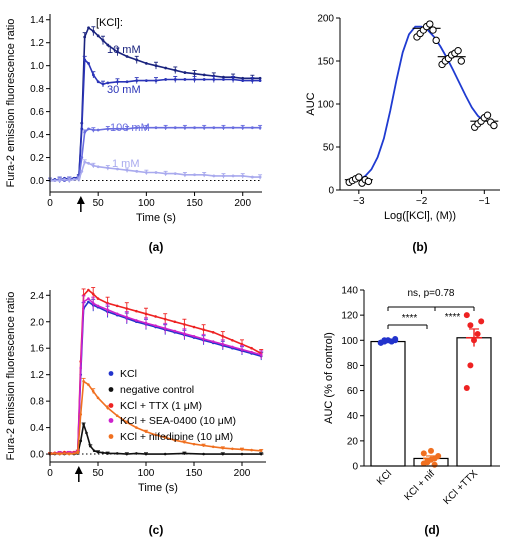 This screenshot has height=550, width=508. Describe the element at coordinates (130, 128) in the screenshot. I see `series-label: 100 mM` at that location.